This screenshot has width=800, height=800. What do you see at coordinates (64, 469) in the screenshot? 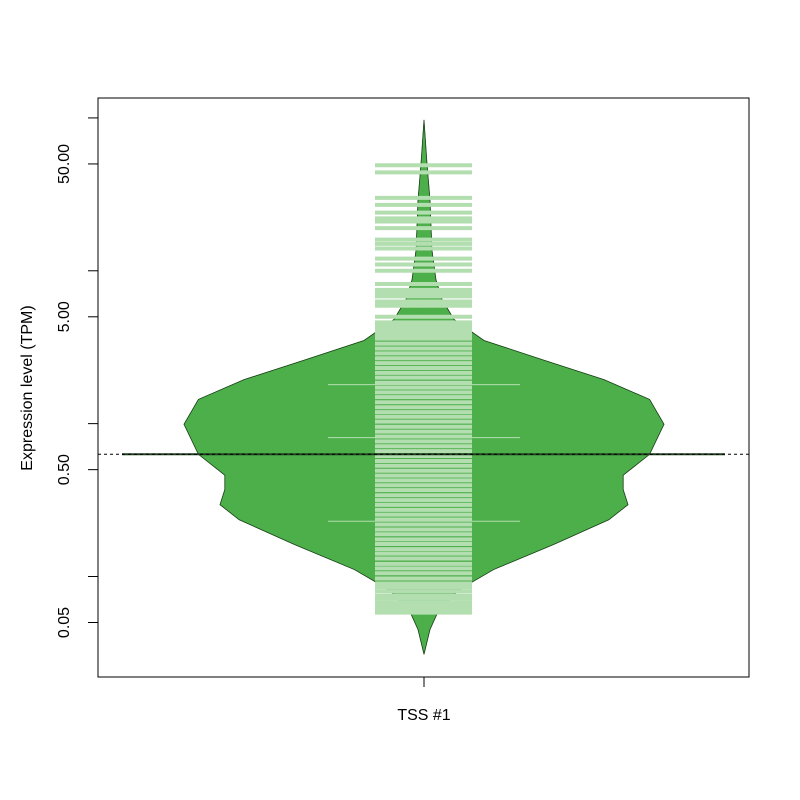
I see `y-tick-label: 0.50` at bounding box center [64, 469].